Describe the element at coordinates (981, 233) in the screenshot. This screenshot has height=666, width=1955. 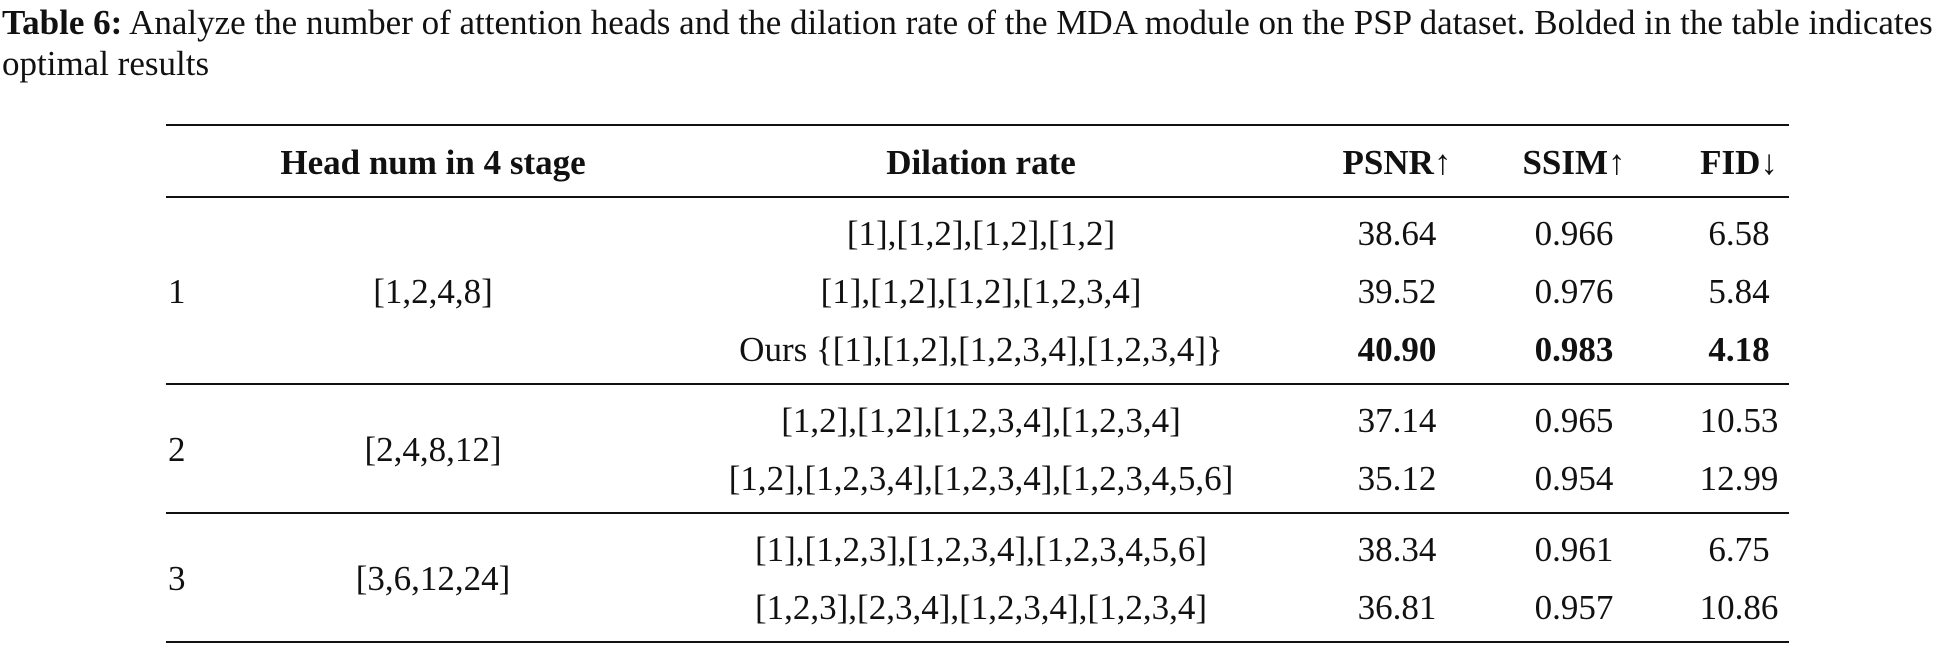
I see `dilation-cell: [1],[1,2],[1,2],[1,2]` at that location.